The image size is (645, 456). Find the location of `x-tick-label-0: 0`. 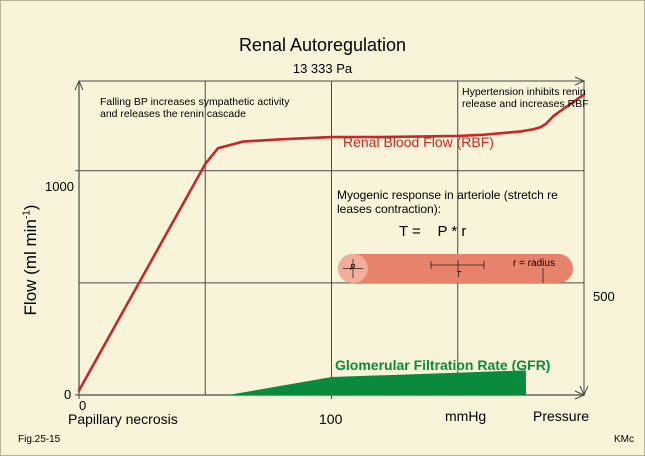

x-tick-label-0: 0 is located at coordinates (83, 405).